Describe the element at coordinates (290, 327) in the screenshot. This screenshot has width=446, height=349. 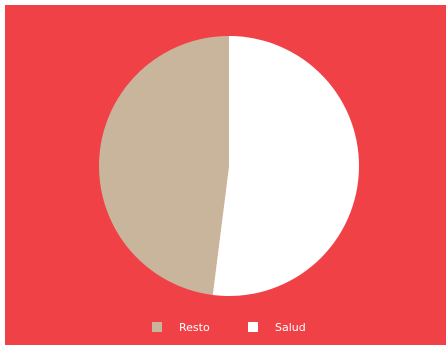
I see `legend-label: Salud` at that location.